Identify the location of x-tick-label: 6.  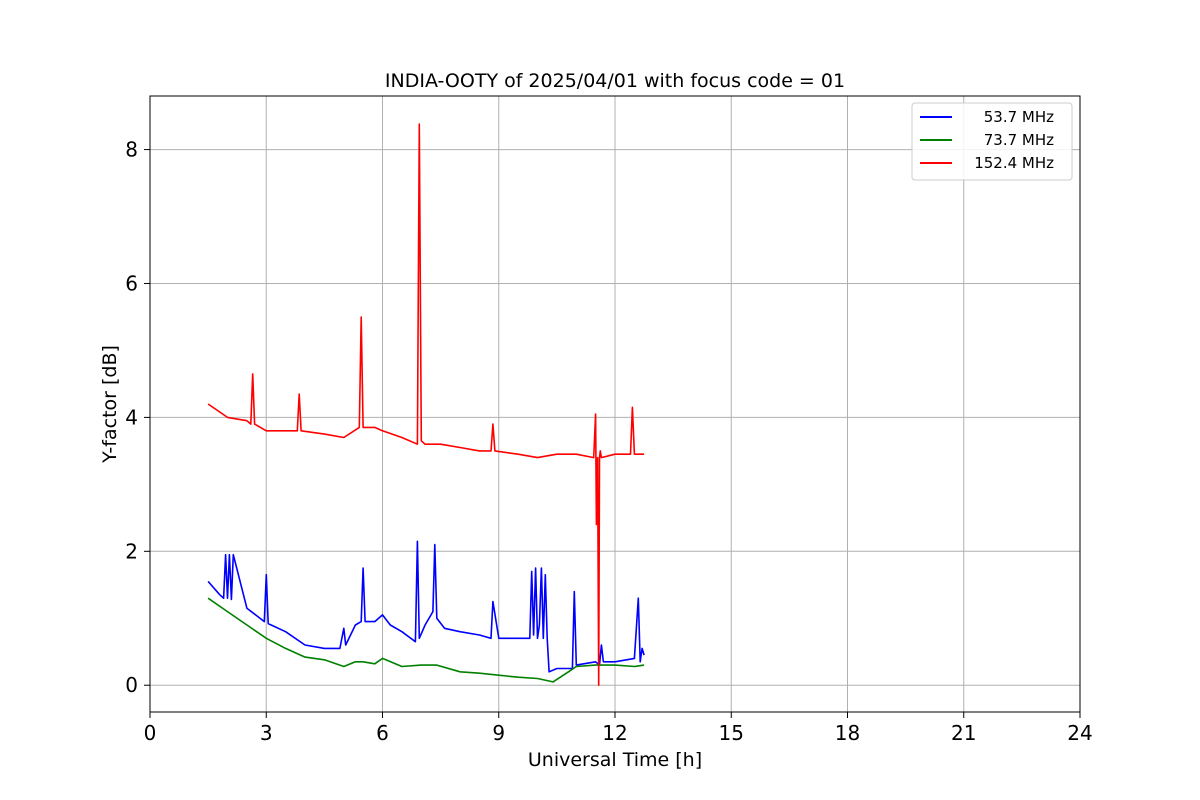
(382, 733).